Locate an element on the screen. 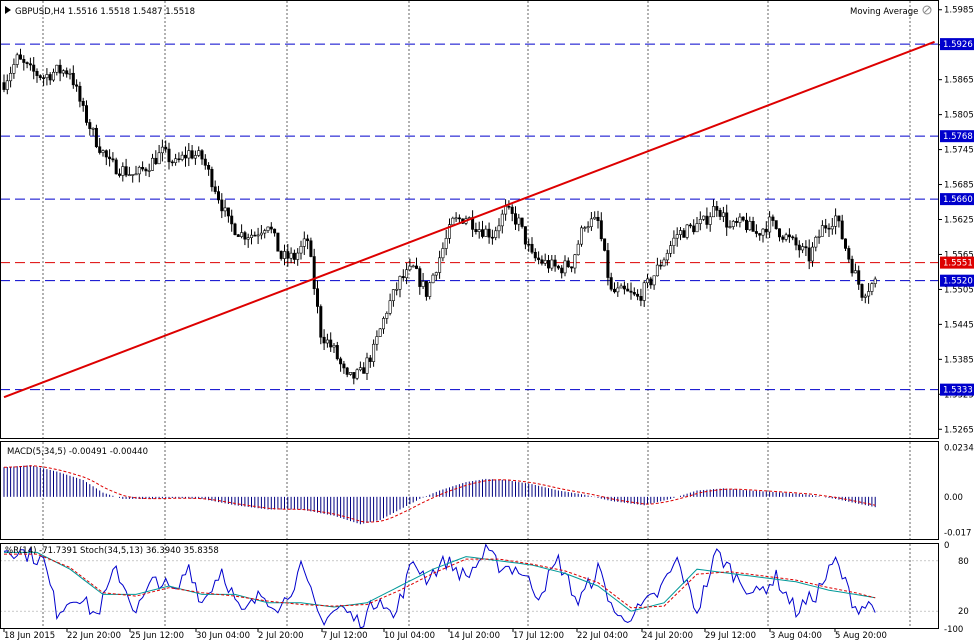 This screenshot has height=642, width=975. stoch-level-tick-label: 20 is located at coordinates (963, 612).